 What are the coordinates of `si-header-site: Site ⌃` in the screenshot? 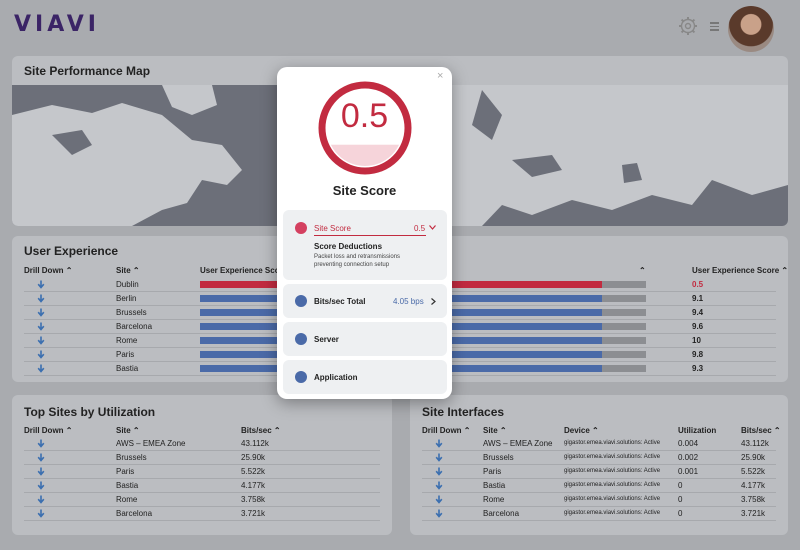 It's located at (495, 430).